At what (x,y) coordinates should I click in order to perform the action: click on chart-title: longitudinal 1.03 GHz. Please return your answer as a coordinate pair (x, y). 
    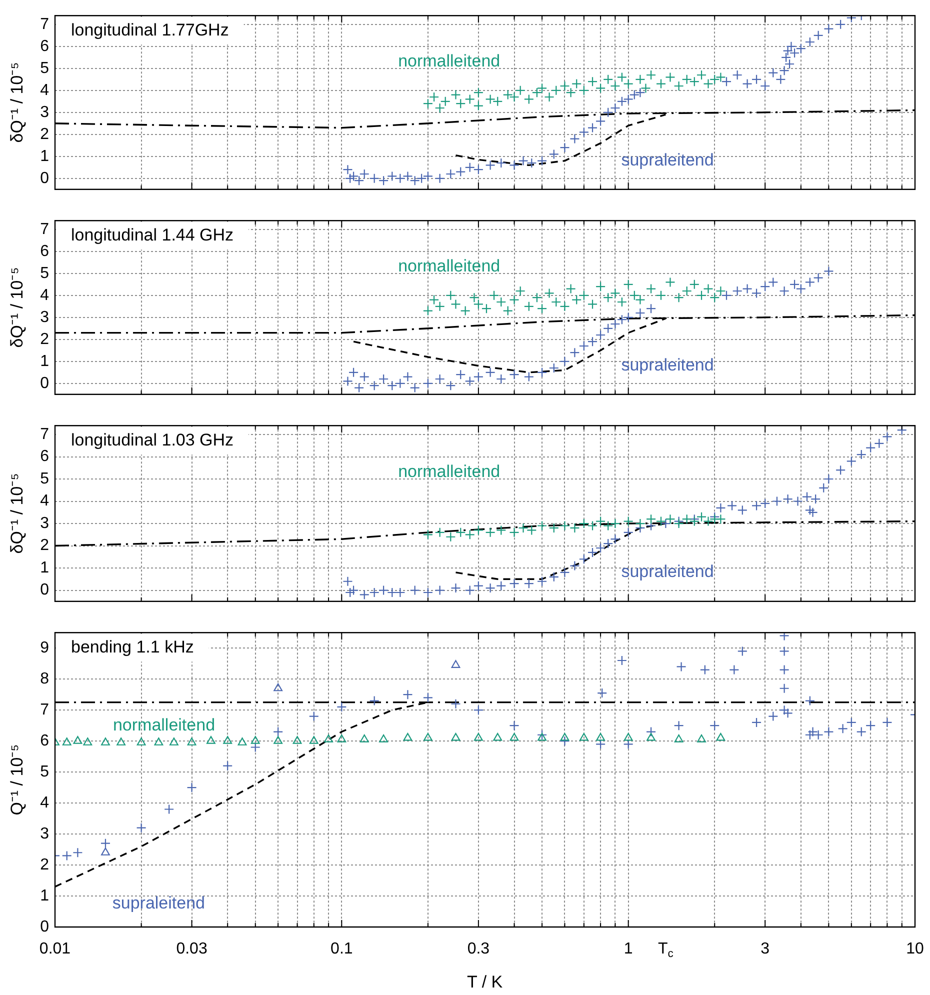
    Looking at the image, I should click on (152, 440).